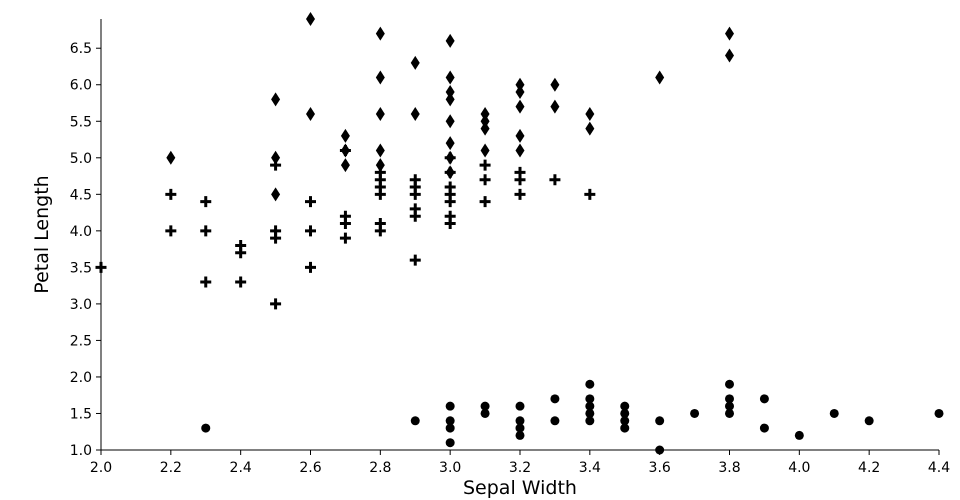 The width and height of the screenshot is (960, 500). I want to click on y-axis-title: Petal Length, so click(42, 234).